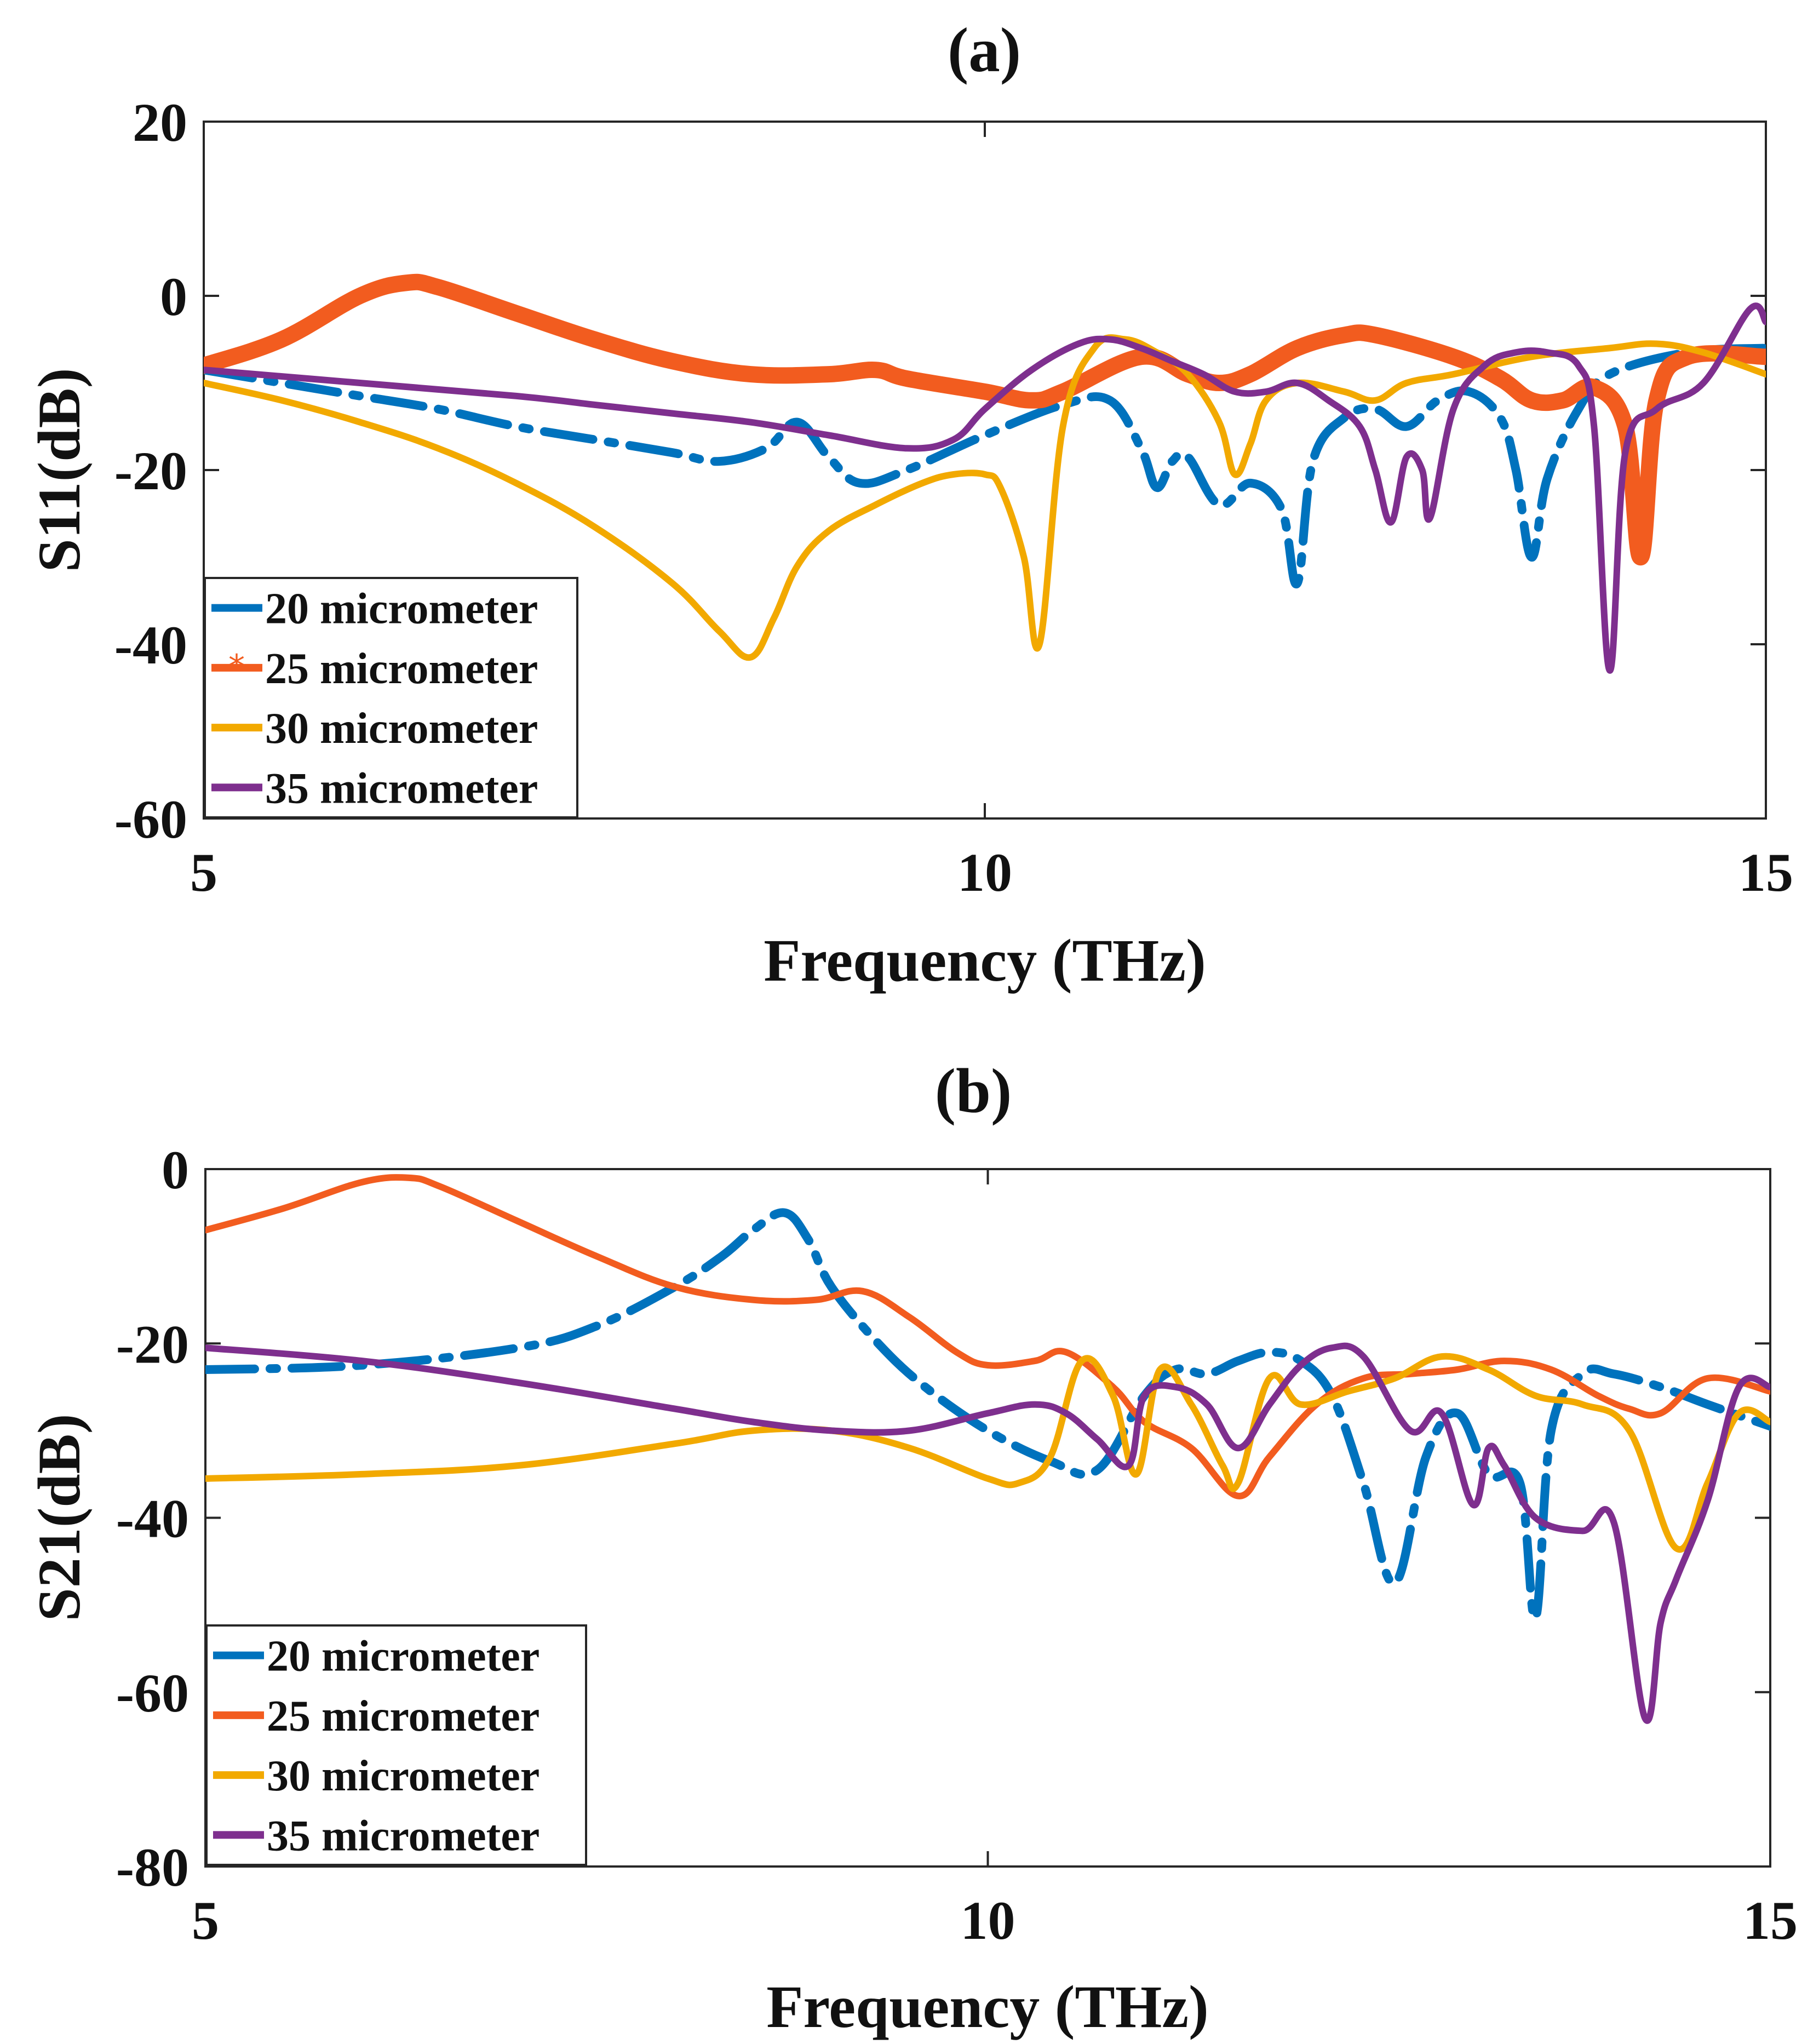  What do you see at coordinates (1765, 872) in the screenshot?
I see `panel-a-x-tick-label: 15` at bounding box center [1765, 872].